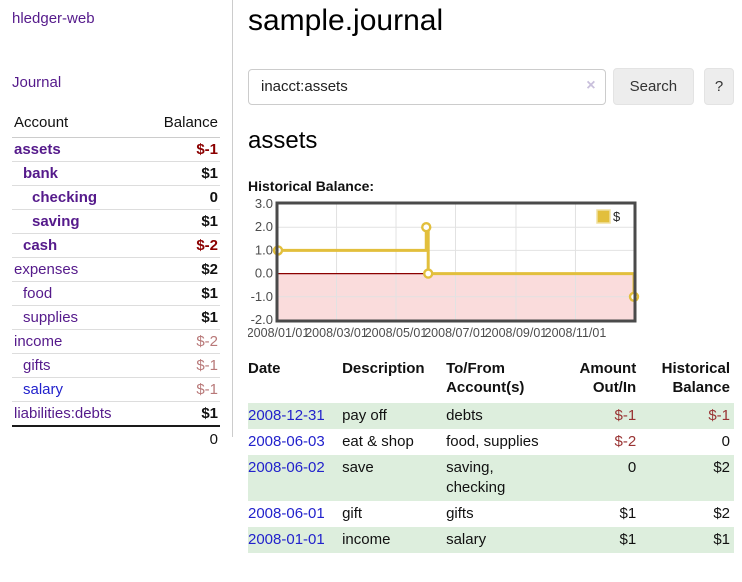 Image resolution: width=742 pixels, height=582 pixels. I want to click on y-tick-label: 2.0, so click(264, 226).